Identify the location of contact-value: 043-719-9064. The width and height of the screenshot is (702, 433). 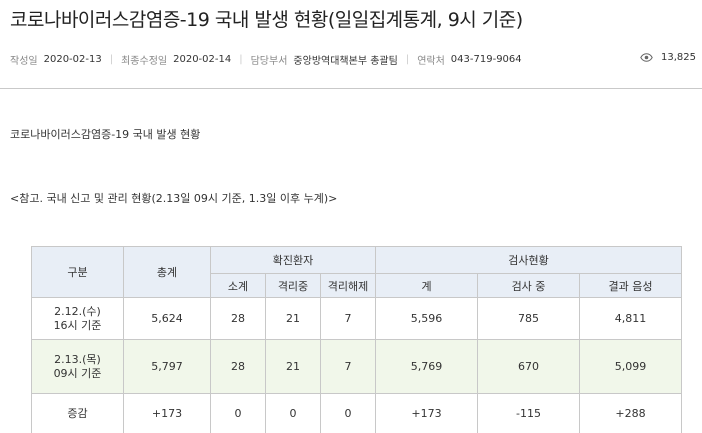
(486, 59).